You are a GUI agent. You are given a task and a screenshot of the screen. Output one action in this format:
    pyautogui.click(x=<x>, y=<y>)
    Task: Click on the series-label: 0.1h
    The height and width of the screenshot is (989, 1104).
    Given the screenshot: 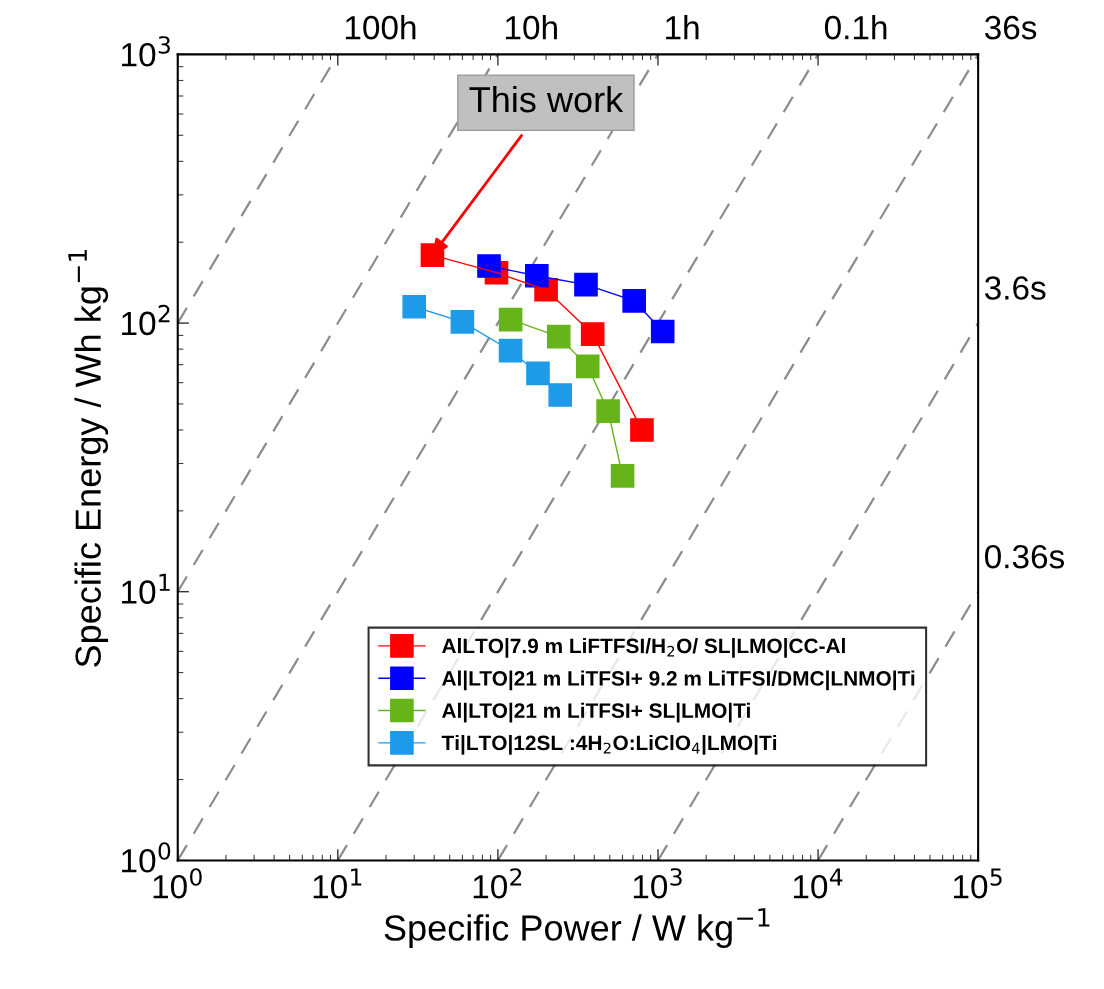 What is the action you would take?
    pyautogui.click(x=855, y=27)
    